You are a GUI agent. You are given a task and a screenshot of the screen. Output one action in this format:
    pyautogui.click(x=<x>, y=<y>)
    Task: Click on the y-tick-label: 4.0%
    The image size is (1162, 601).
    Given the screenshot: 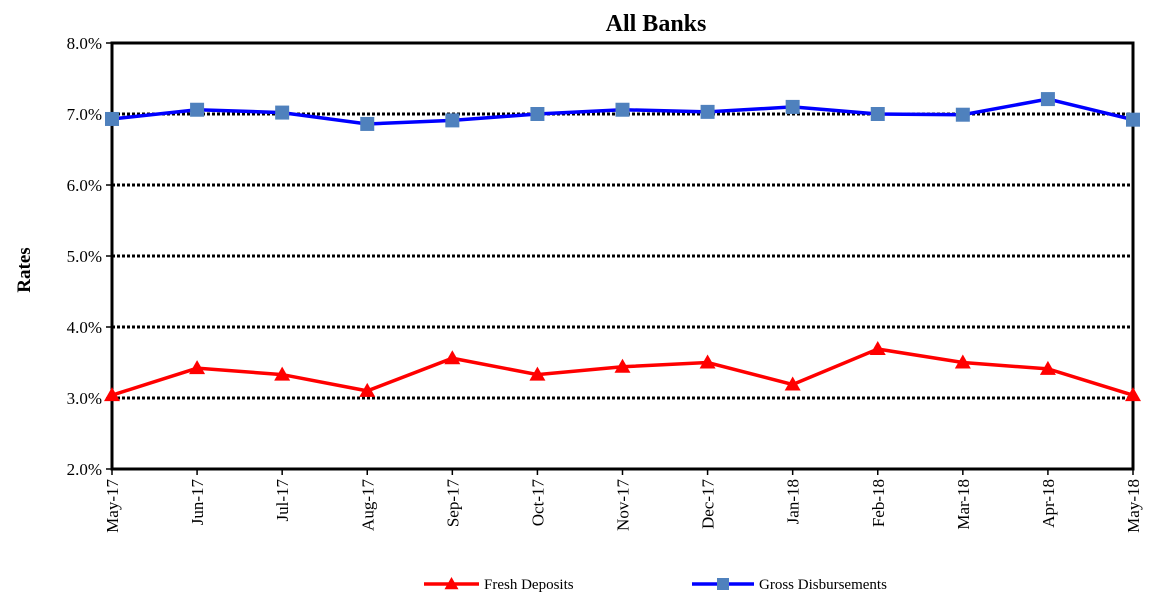 What is the action you would take?
    pyautogui.click(x=84, y=327)
    